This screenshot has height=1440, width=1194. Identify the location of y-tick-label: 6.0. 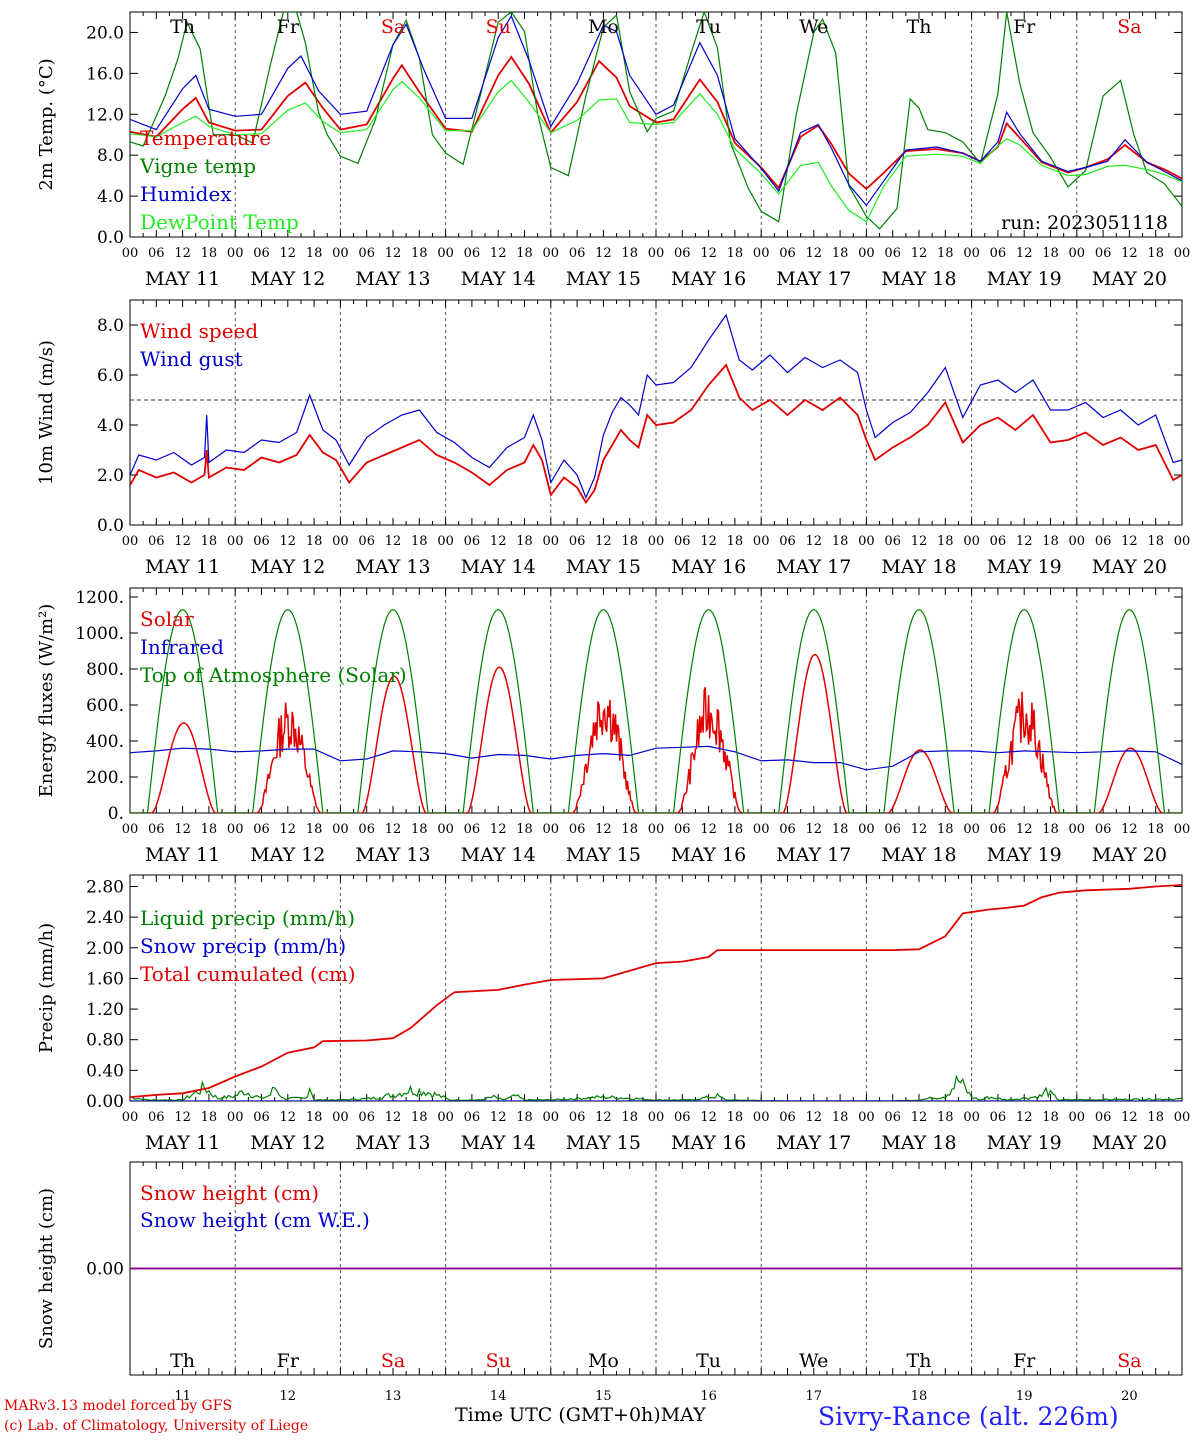
(110, 376).